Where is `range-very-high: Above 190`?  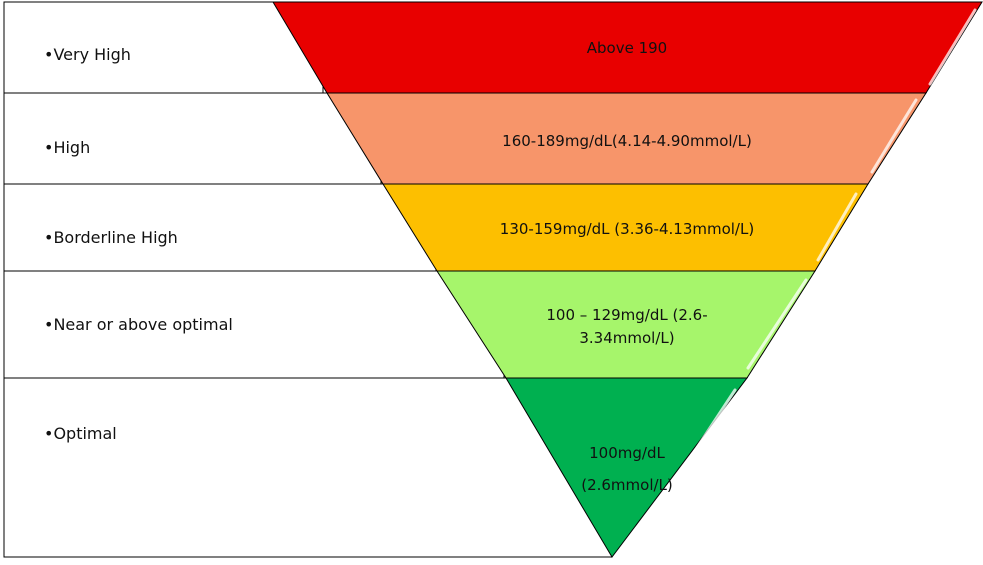 range-very-high: Above 190 is located at coordinates (627, 48).